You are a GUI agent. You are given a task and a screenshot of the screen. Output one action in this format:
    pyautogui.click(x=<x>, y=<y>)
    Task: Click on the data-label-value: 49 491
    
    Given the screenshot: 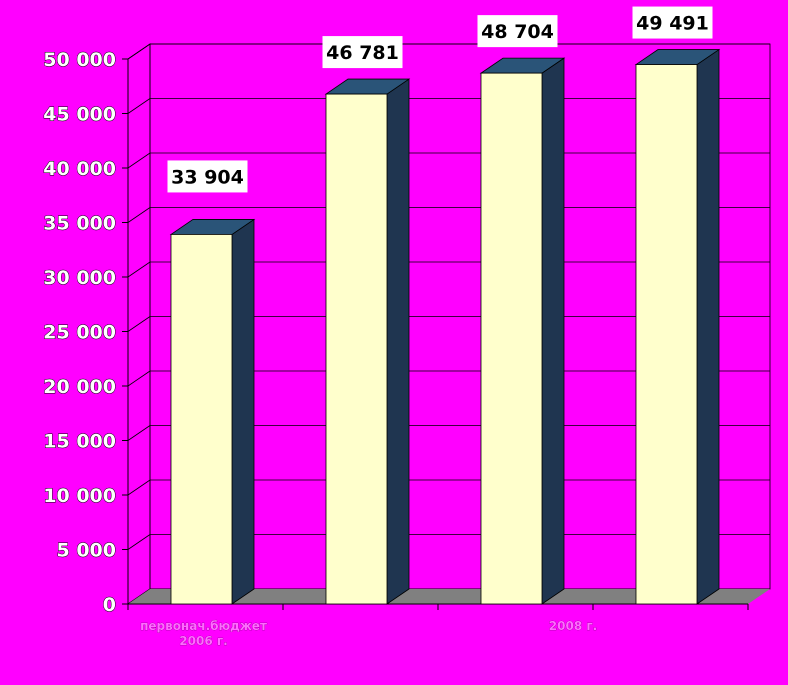 What is the action you would take?
    pyautogui.click(x=672, y=24)
    